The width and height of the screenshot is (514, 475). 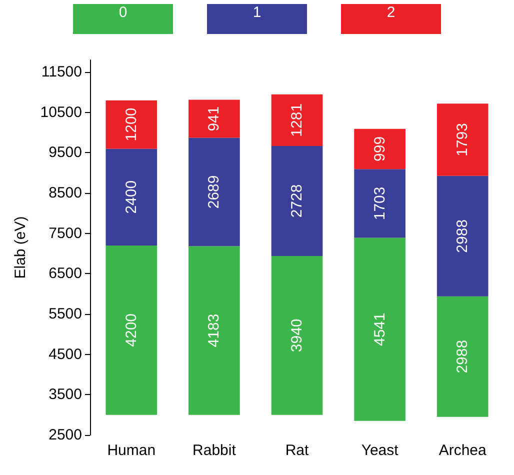 I want to click on data-label: 4541, so click(x=379, y=329).